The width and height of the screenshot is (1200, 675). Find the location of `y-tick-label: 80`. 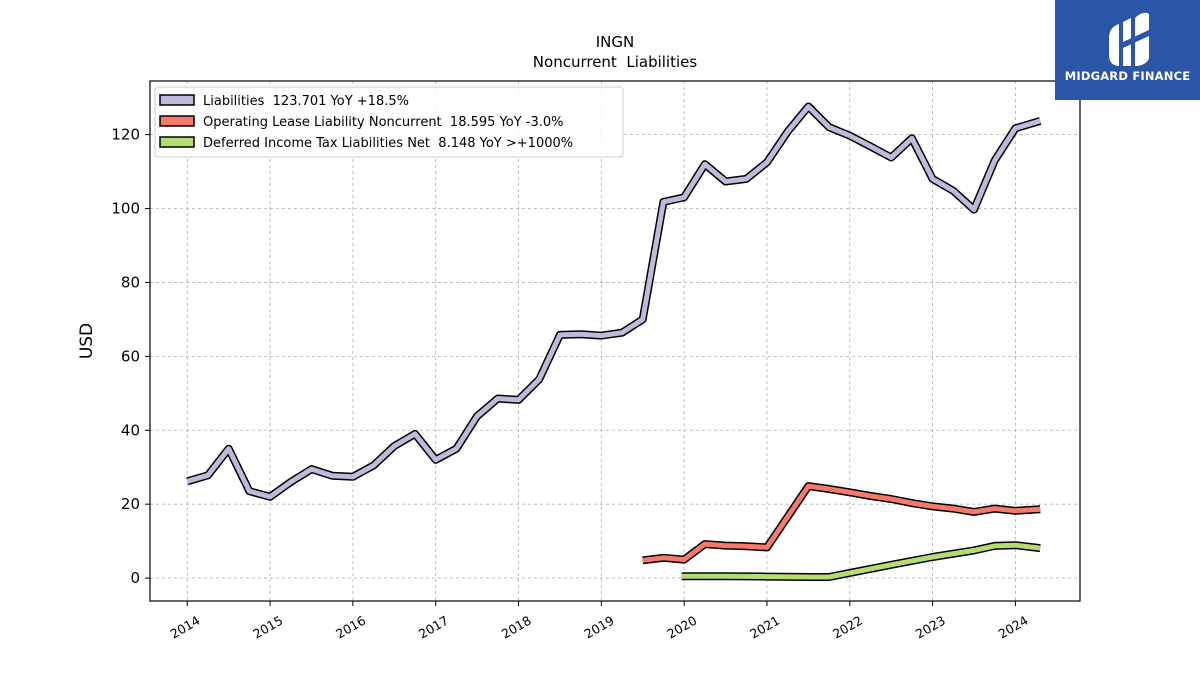

y-tick-label: 80 is located at coordinates (130, 282).